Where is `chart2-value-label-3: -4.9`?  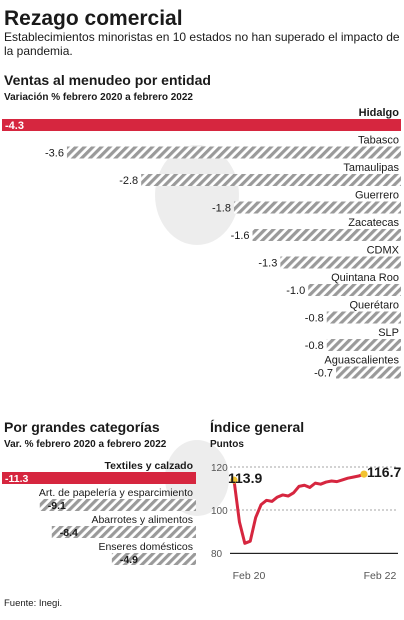 chart2-value-label-3: -4.9 is located at coordinates (129, 560).